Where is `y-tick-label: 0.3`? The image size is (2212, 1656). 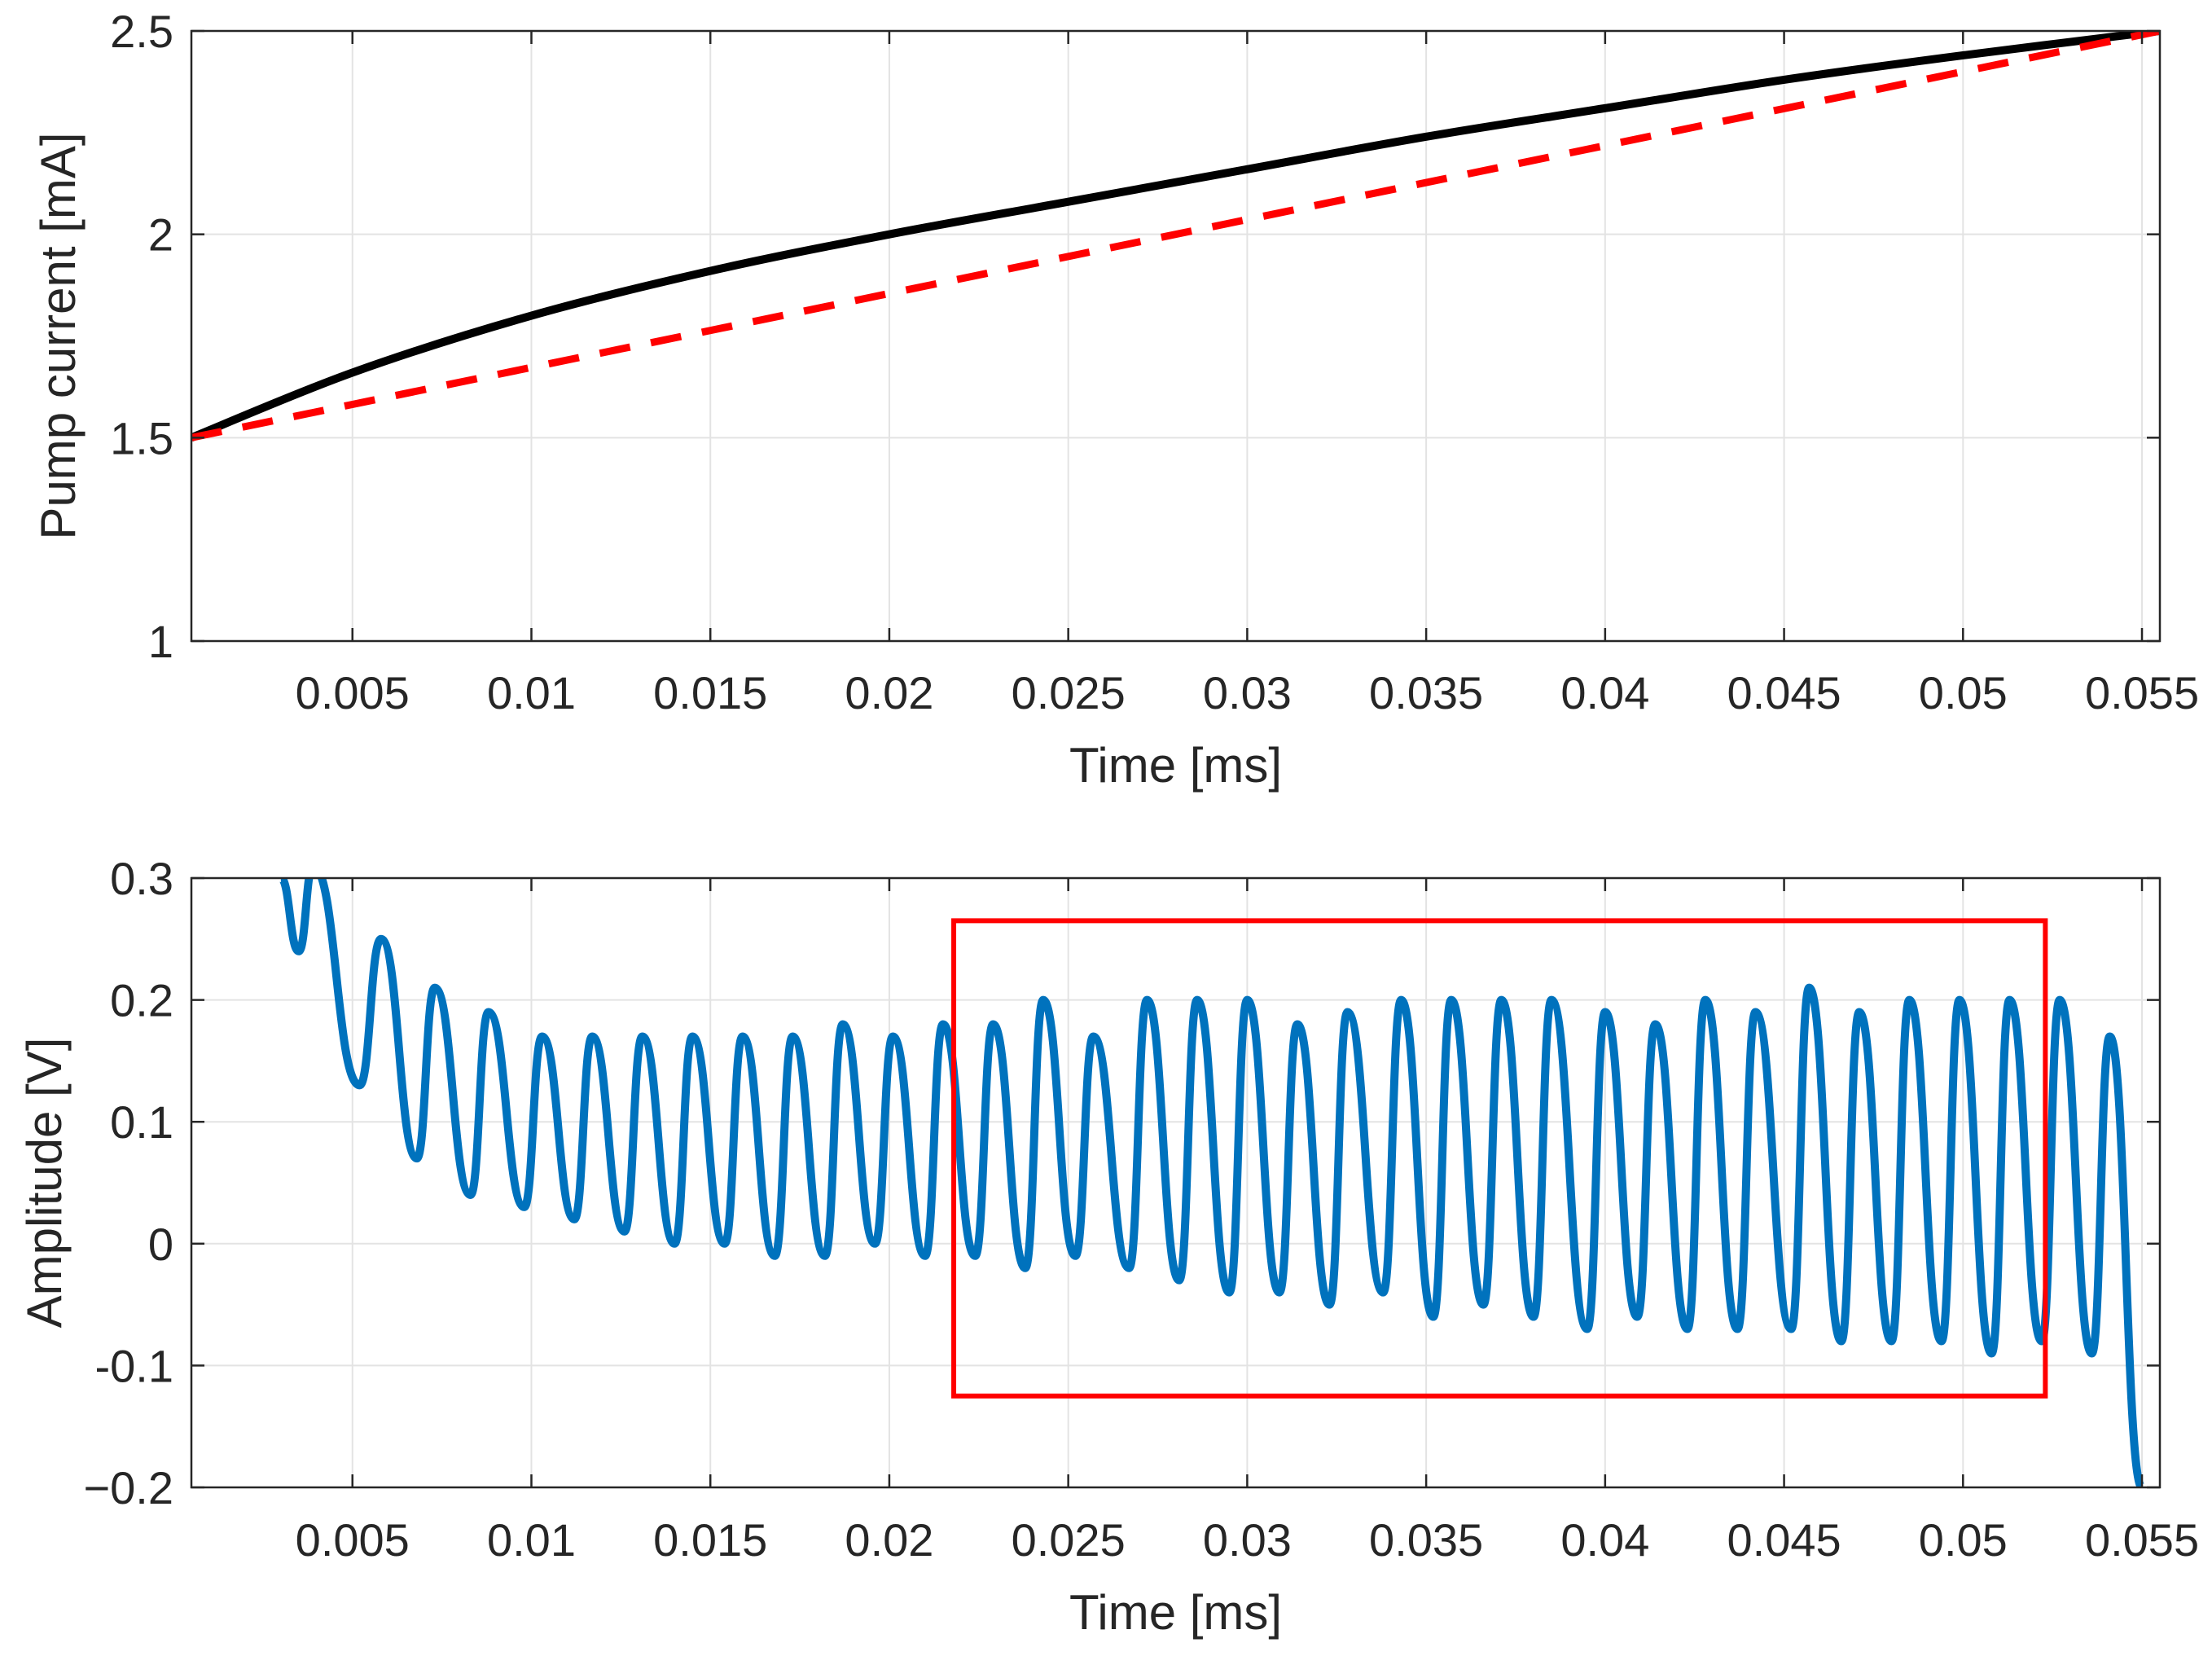
y-tick-label: 0.3 is located at coordinates (141, 878).